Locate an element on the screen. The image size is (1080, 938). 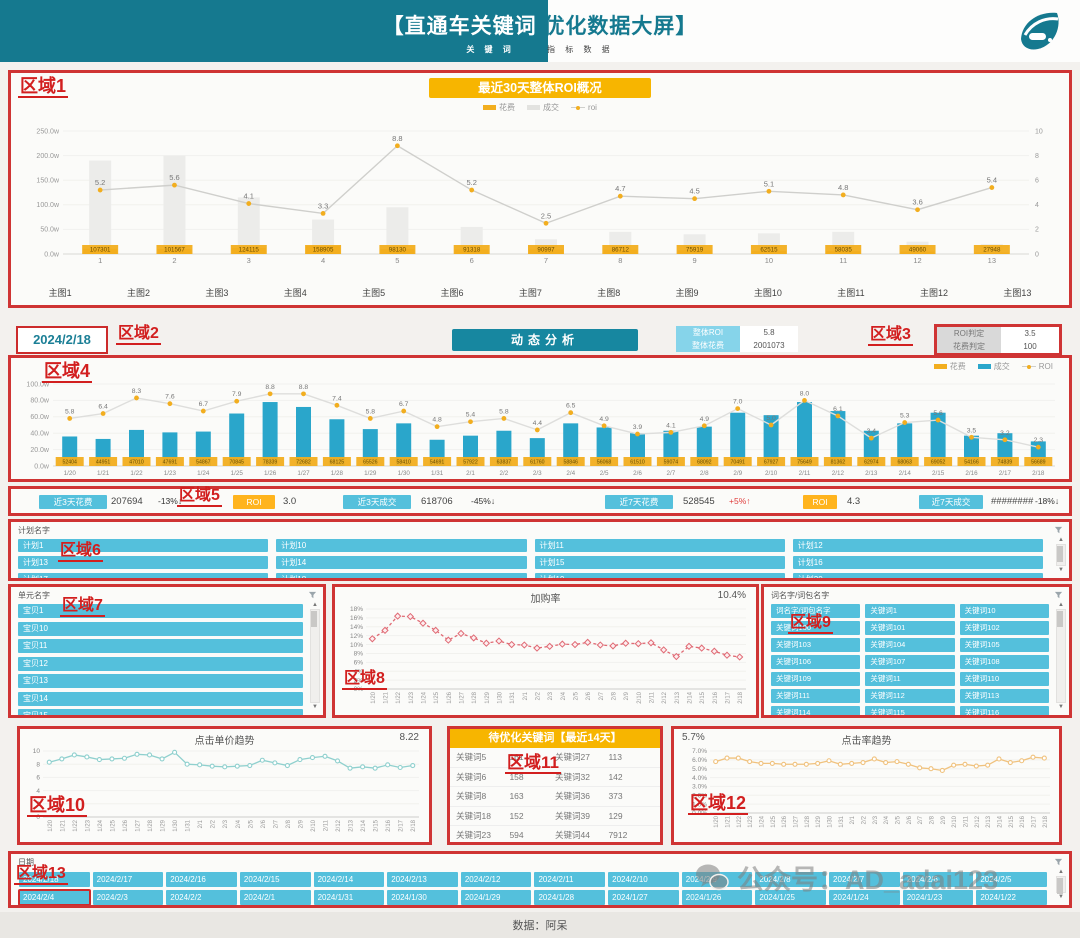
unit-item: 宝贝13 is located at coordinates (160, 681).